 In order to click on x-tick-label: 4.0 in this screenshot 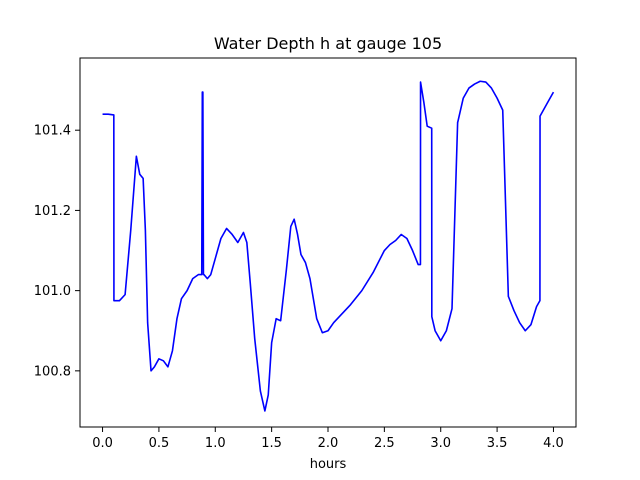, I will do `click(553, 443)`.